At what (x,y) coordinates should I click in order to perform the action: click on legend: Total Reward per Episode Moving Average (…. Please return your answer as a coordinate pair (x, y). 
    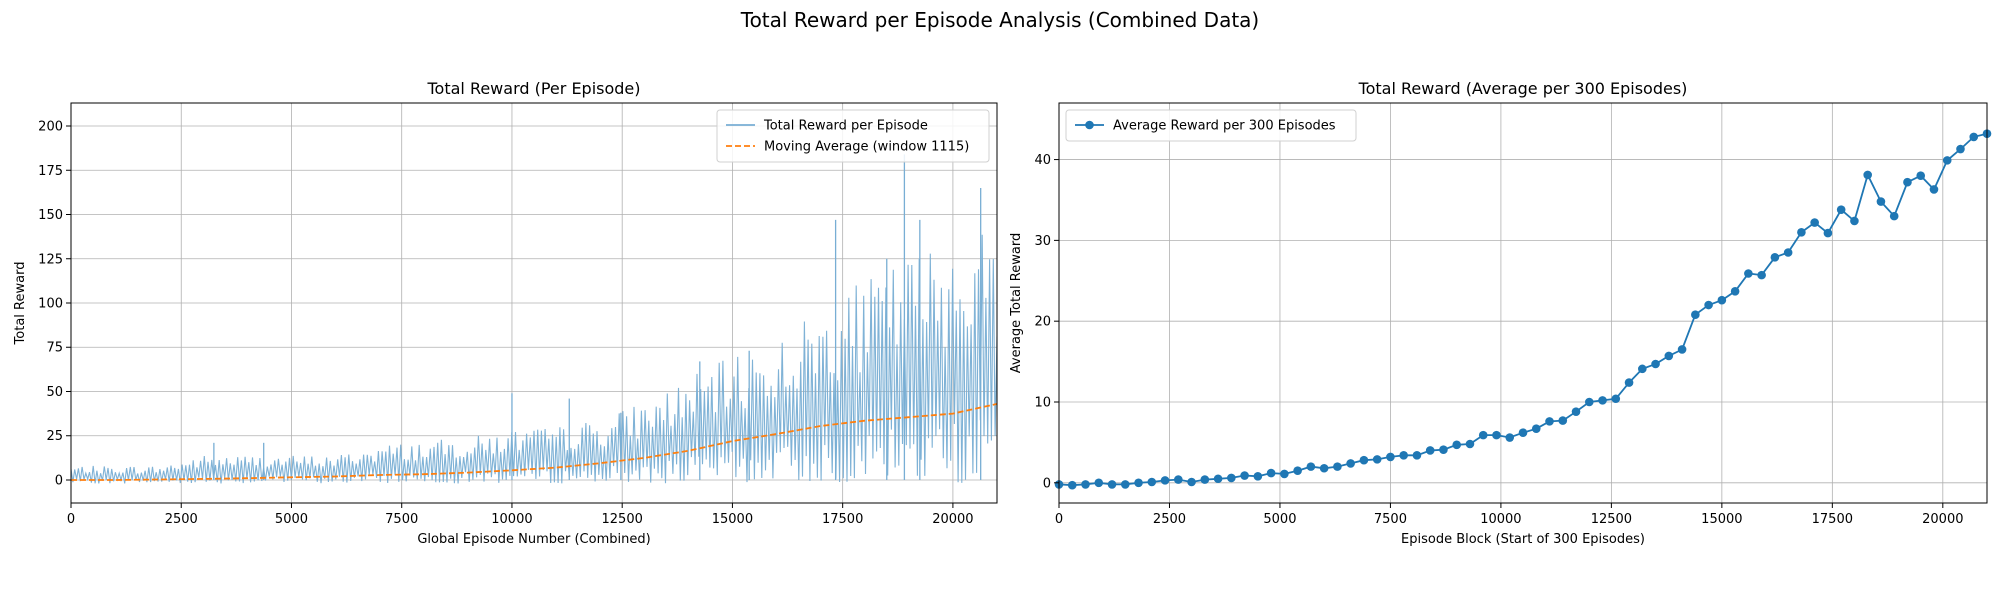
    Looking at the image, I should click on (853, 136).